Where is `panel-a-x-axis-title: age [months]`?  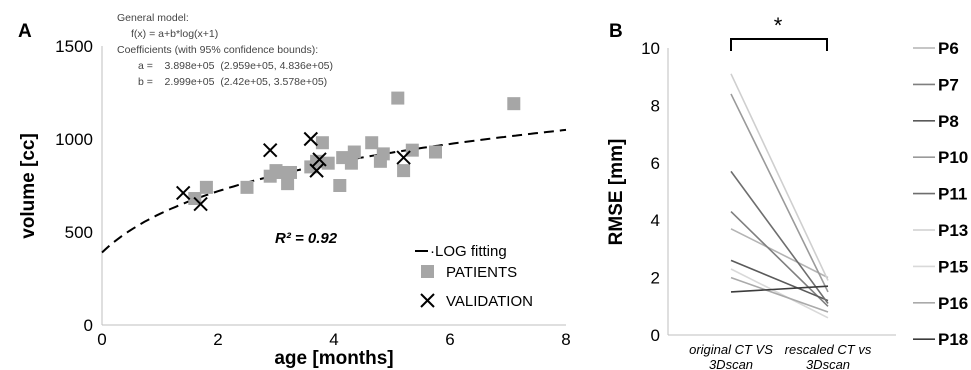 panel-a-x-axis-title: age [months] is located at coordinates (333, 358).